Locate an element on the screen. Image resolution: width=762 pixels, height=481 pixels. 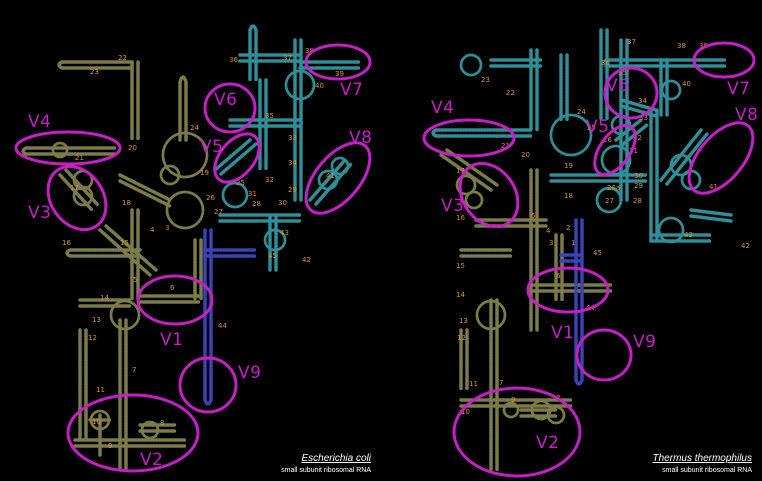
species-subtitle: small subunit ribosomal RNA is located at coordinates (326, 470).